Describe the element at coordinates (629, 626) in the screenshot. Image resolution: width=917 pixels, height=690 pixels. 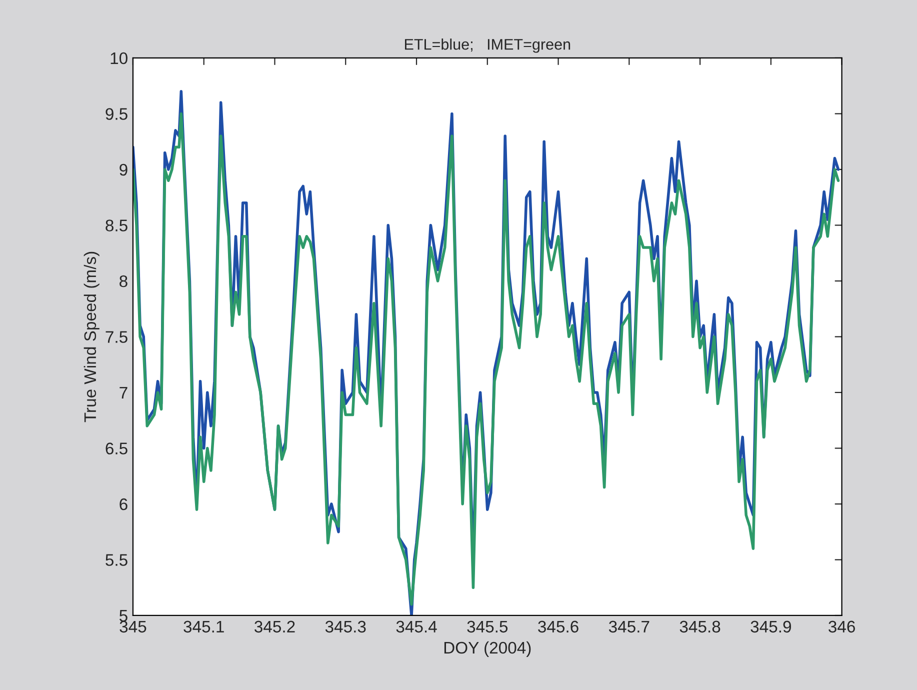
I see `x-tick-label: 345.7` at that location.